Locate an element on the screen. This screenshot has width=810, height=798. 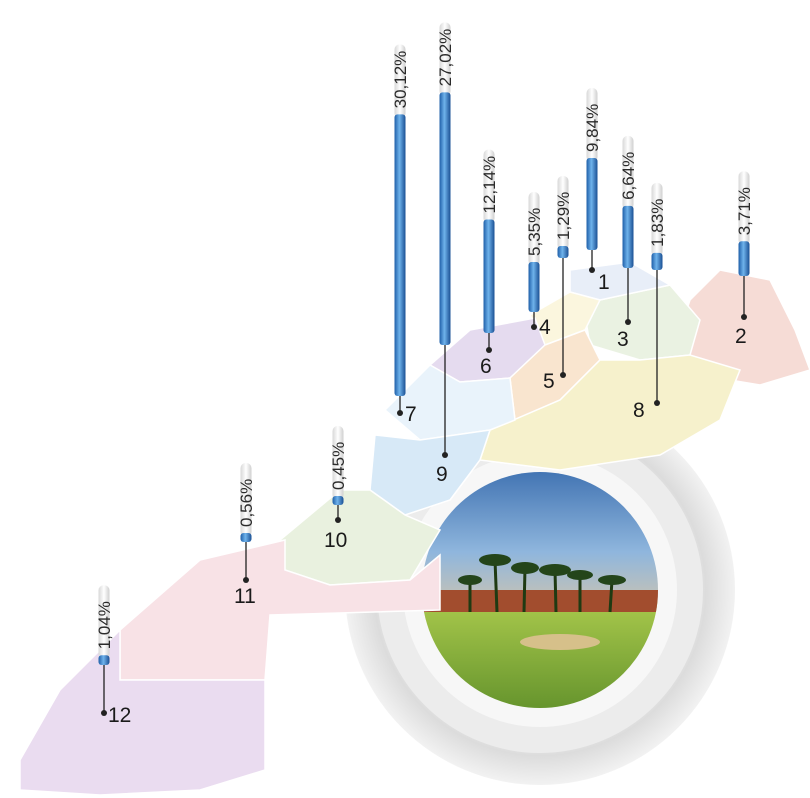
bar-region-8: 1,83% 8 is located at coordinates (650, 302).